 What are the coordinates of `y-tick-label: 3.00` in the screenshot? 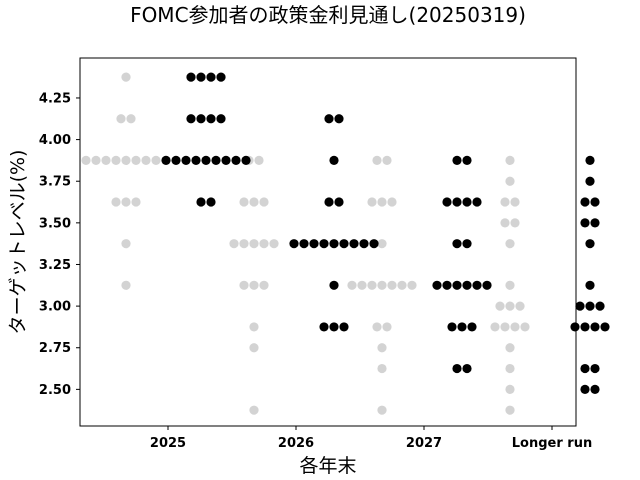 It's located at (55, 307).